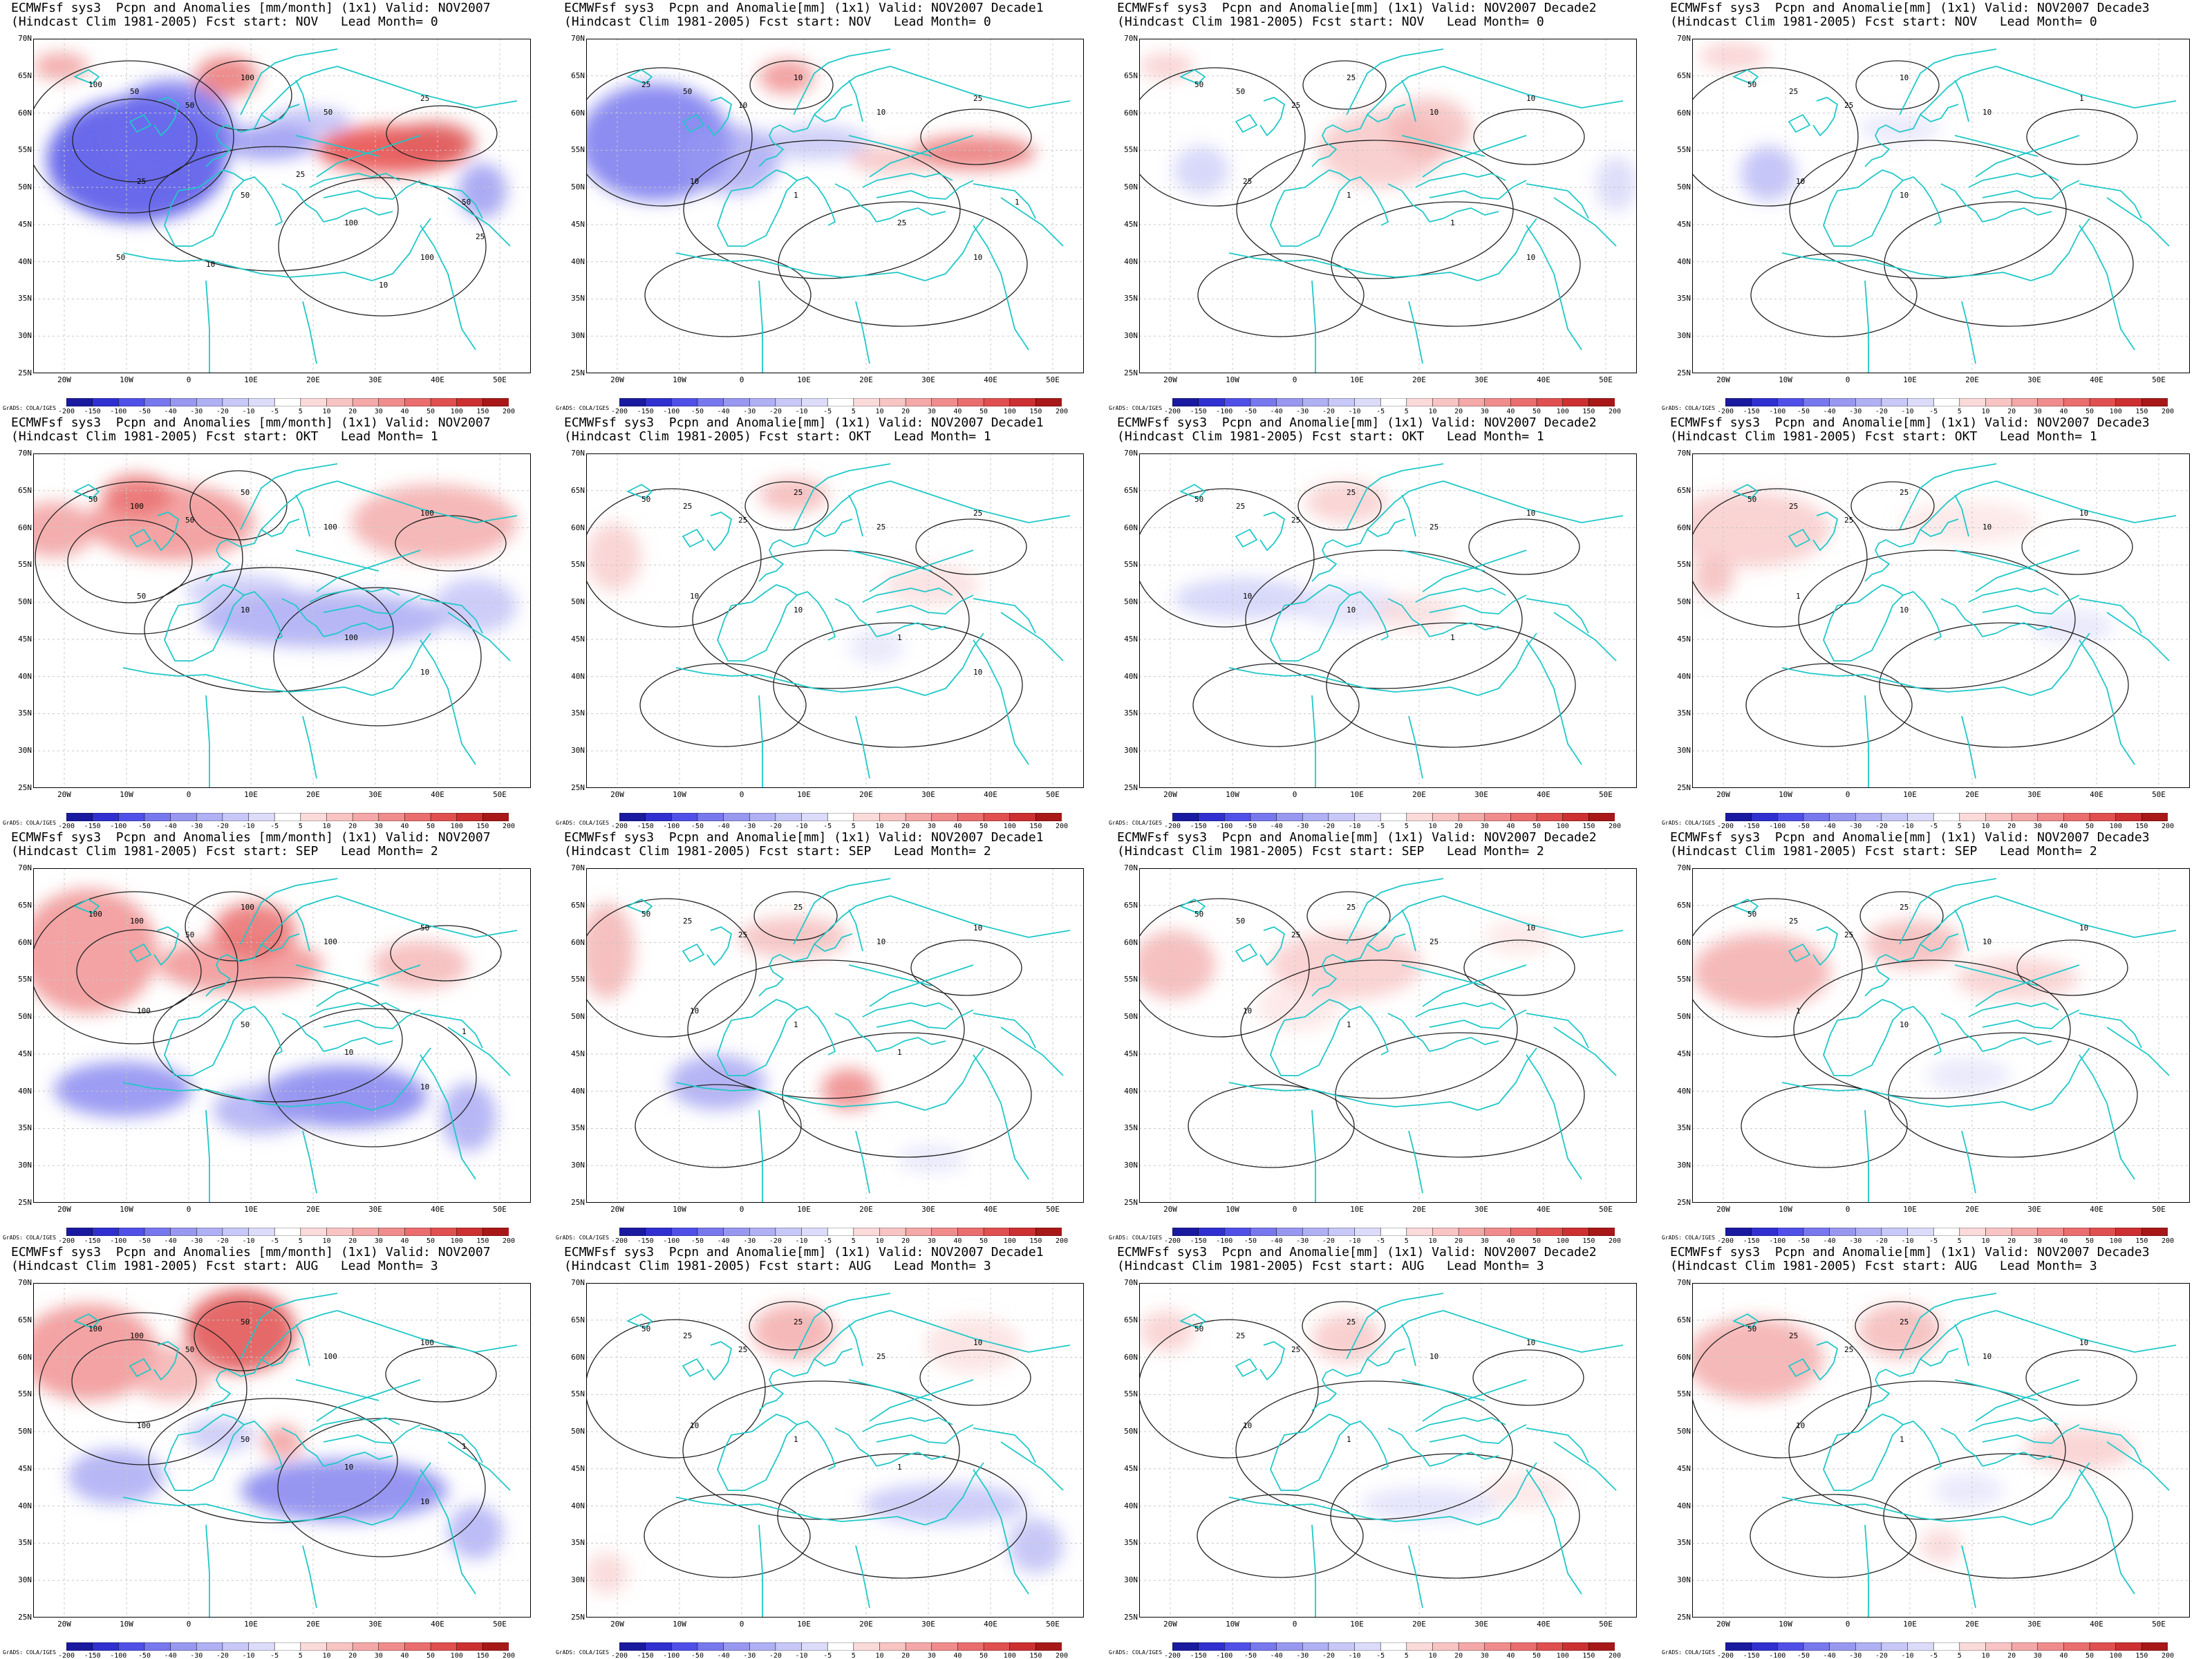 The image size is (2212, 1659). Describe the element at coordinates (118, 412) in the screenshot. I see `colorbar-tick-label: -100` at that location.